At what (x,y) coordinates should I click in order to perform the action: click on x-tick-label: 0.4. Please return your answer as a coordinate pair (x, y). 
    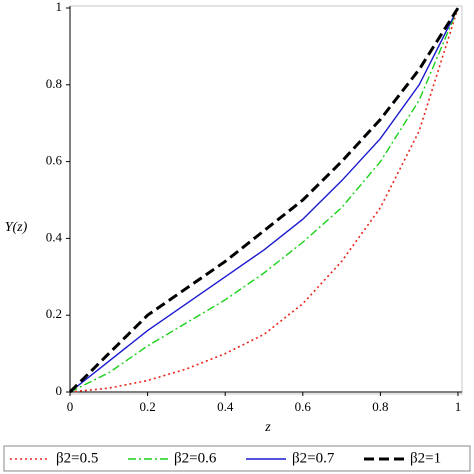
    Looking at the image, I should click on (225, 406).